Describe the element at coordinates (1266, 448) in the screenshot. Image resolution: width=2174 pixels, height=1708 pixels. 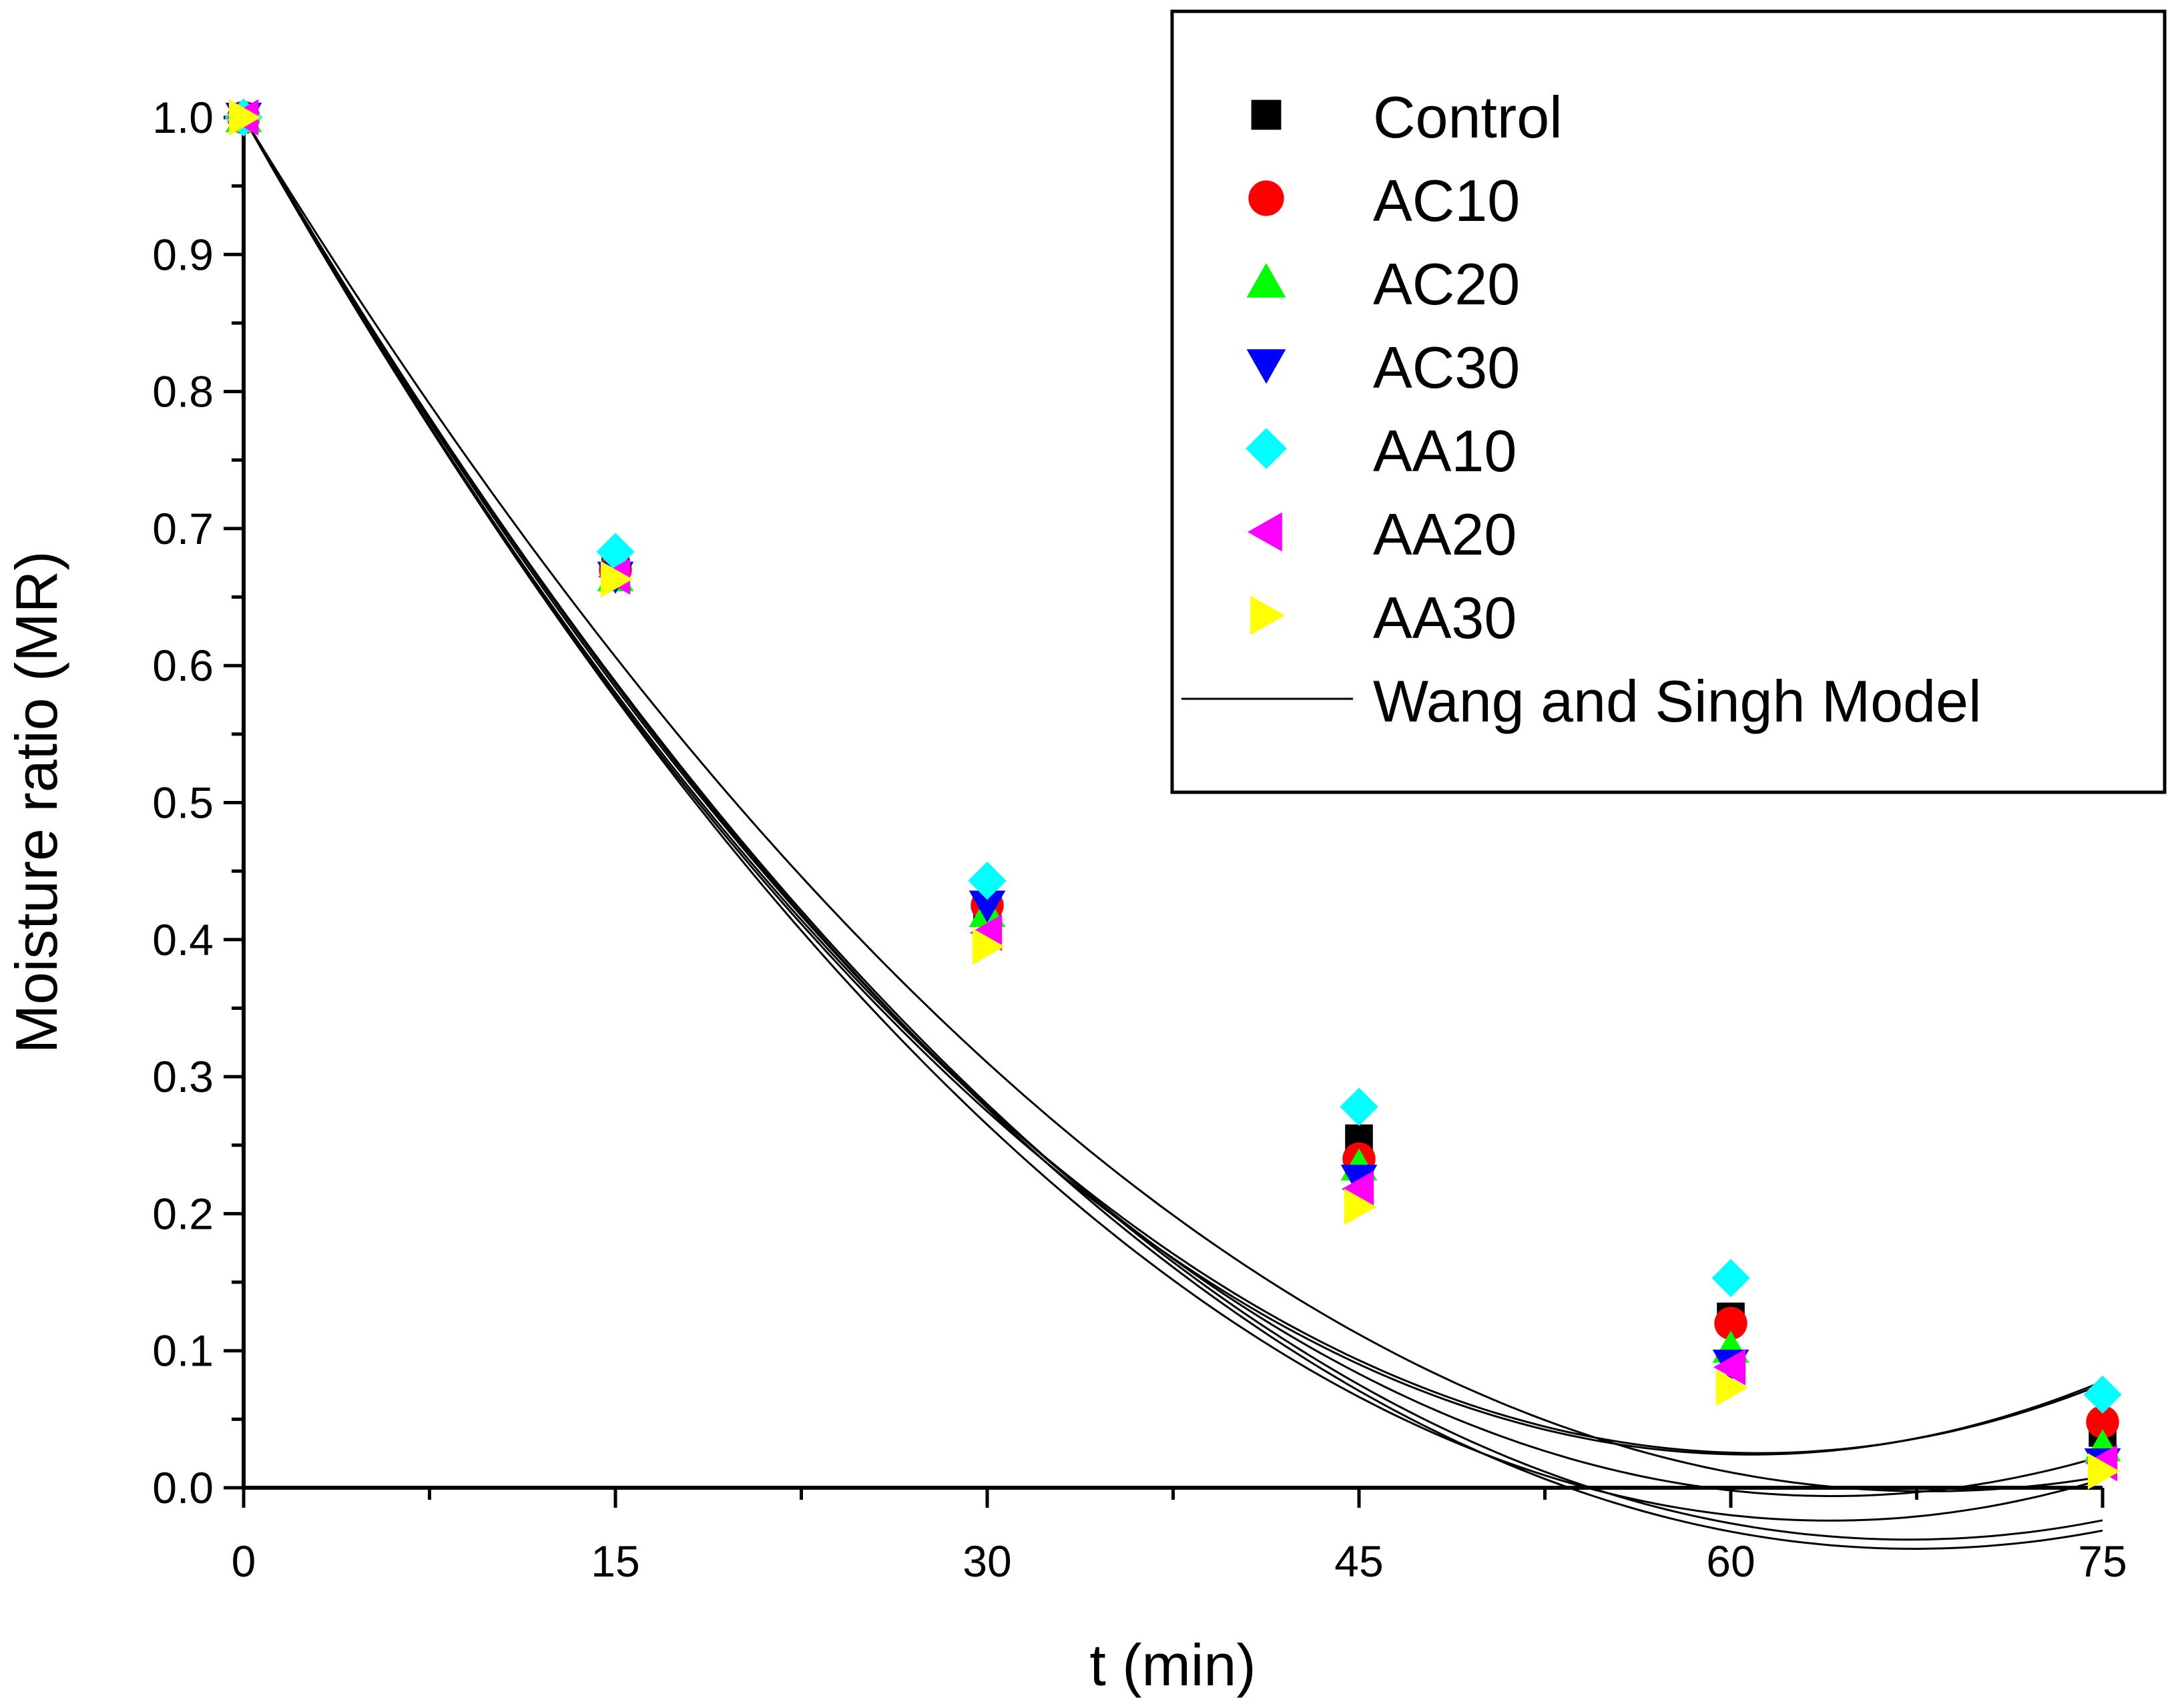
I see `legend-marker-aa10` at that location.